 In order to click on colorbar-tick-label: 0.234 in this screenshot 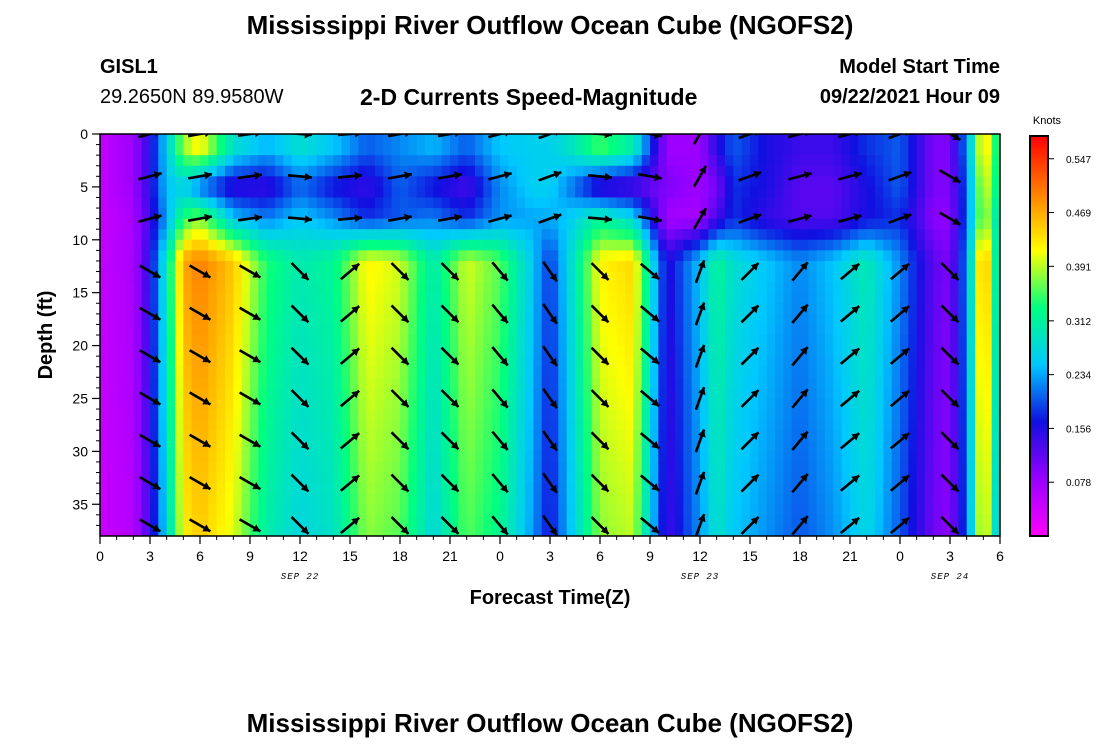, I will do `click(1078, 376)`.